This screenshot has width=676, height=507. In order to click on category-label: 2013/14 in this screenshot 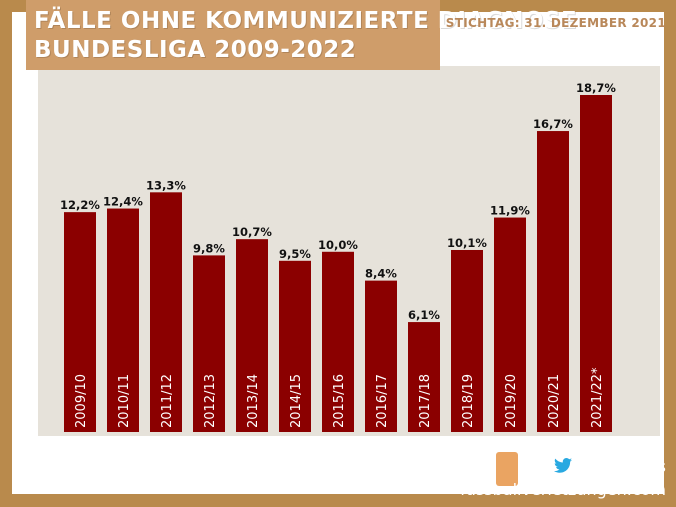, I will do `click(253, 401)`.